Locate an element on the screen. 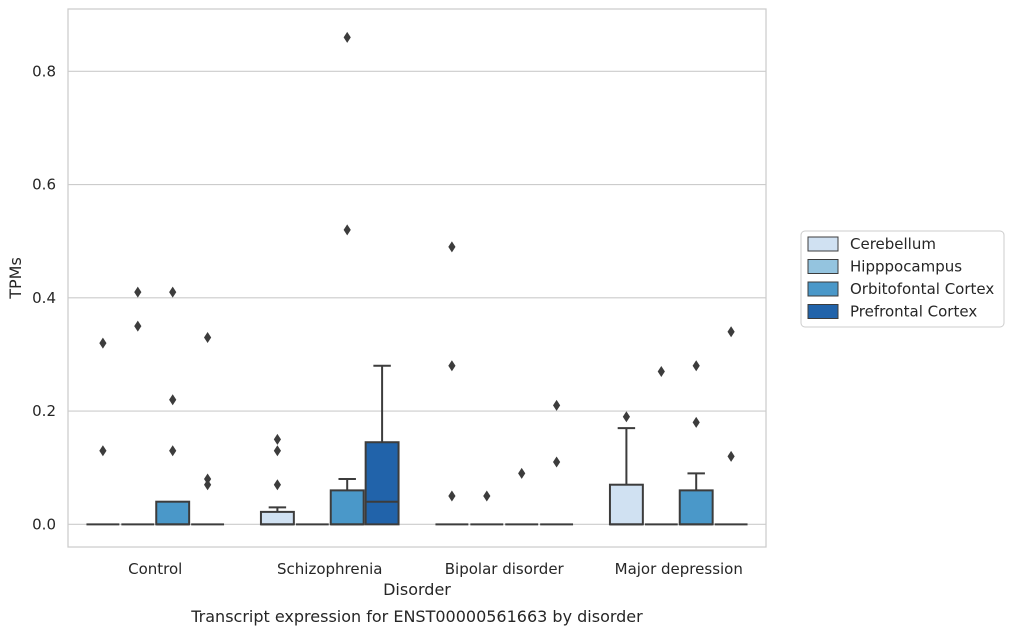  legend-label: Orbitofontal Cortex is located at coordinates (922, 289).